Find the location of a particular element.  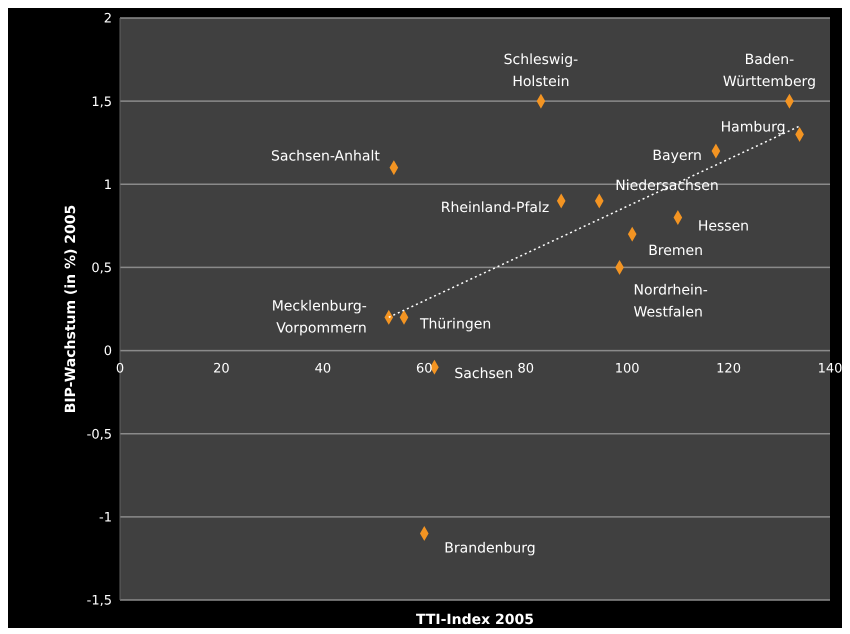

x-tick-label: 60 is located at coordinates (424, 369).